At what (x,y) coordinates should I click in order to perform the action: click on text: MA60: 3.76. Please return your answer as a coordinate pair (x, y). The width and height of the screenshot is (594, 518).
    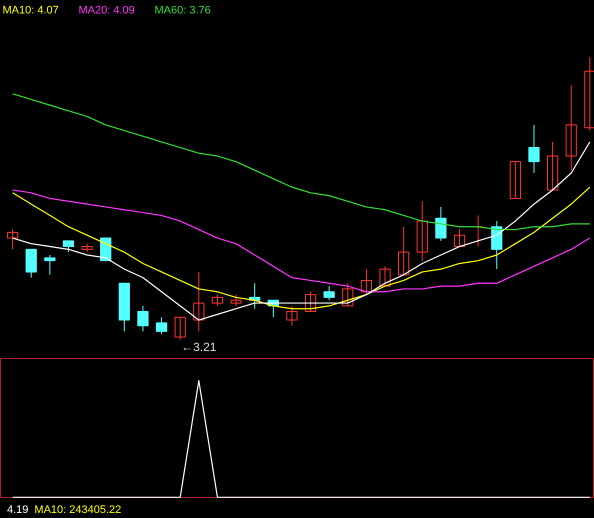
    Looking at the image, I should click on (182, 10).